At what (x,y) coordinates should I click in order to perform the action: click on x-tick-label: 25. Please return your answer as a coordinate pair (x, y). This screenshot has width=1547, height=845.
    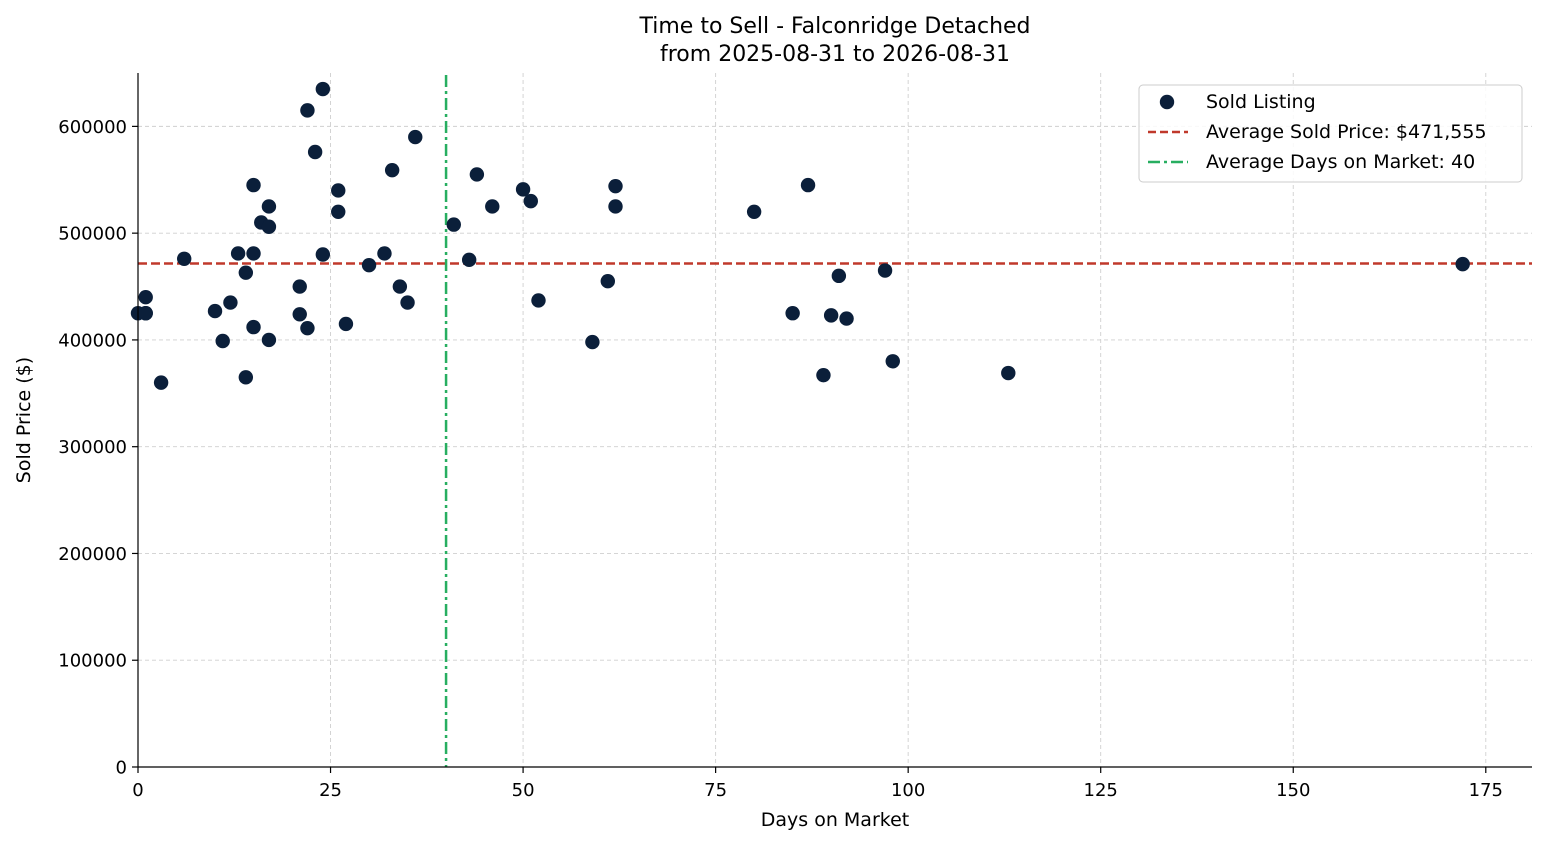
    Looking at the image, I should click on (330, 790).